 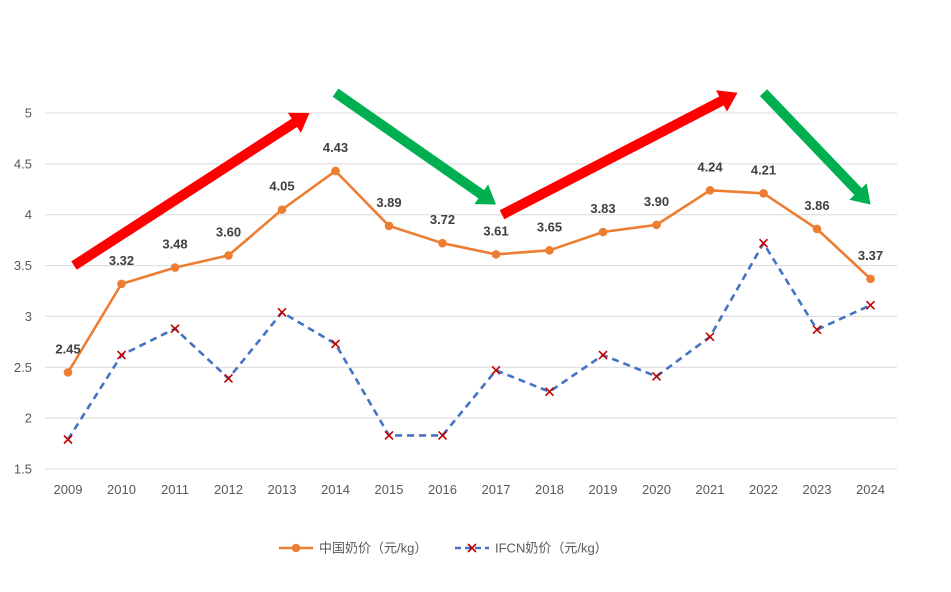 What do you see at coordinates (373, 548) in the screenshot?
I see `legend-label: 中国奶价（元/kg）` at bounding box center [373, 548].